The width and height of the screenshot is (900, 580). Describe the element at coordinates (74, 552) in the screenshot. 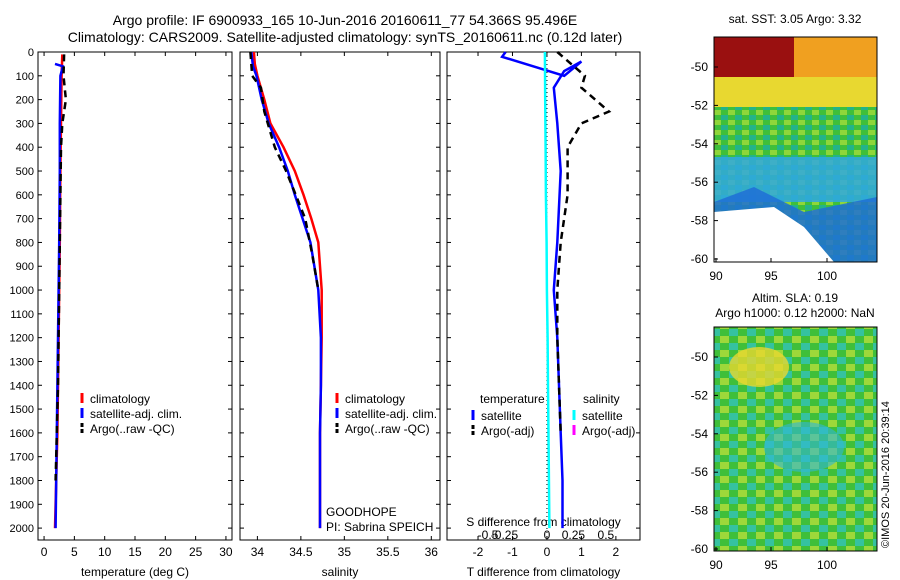

I see `x-tick-label: 5` at that location.